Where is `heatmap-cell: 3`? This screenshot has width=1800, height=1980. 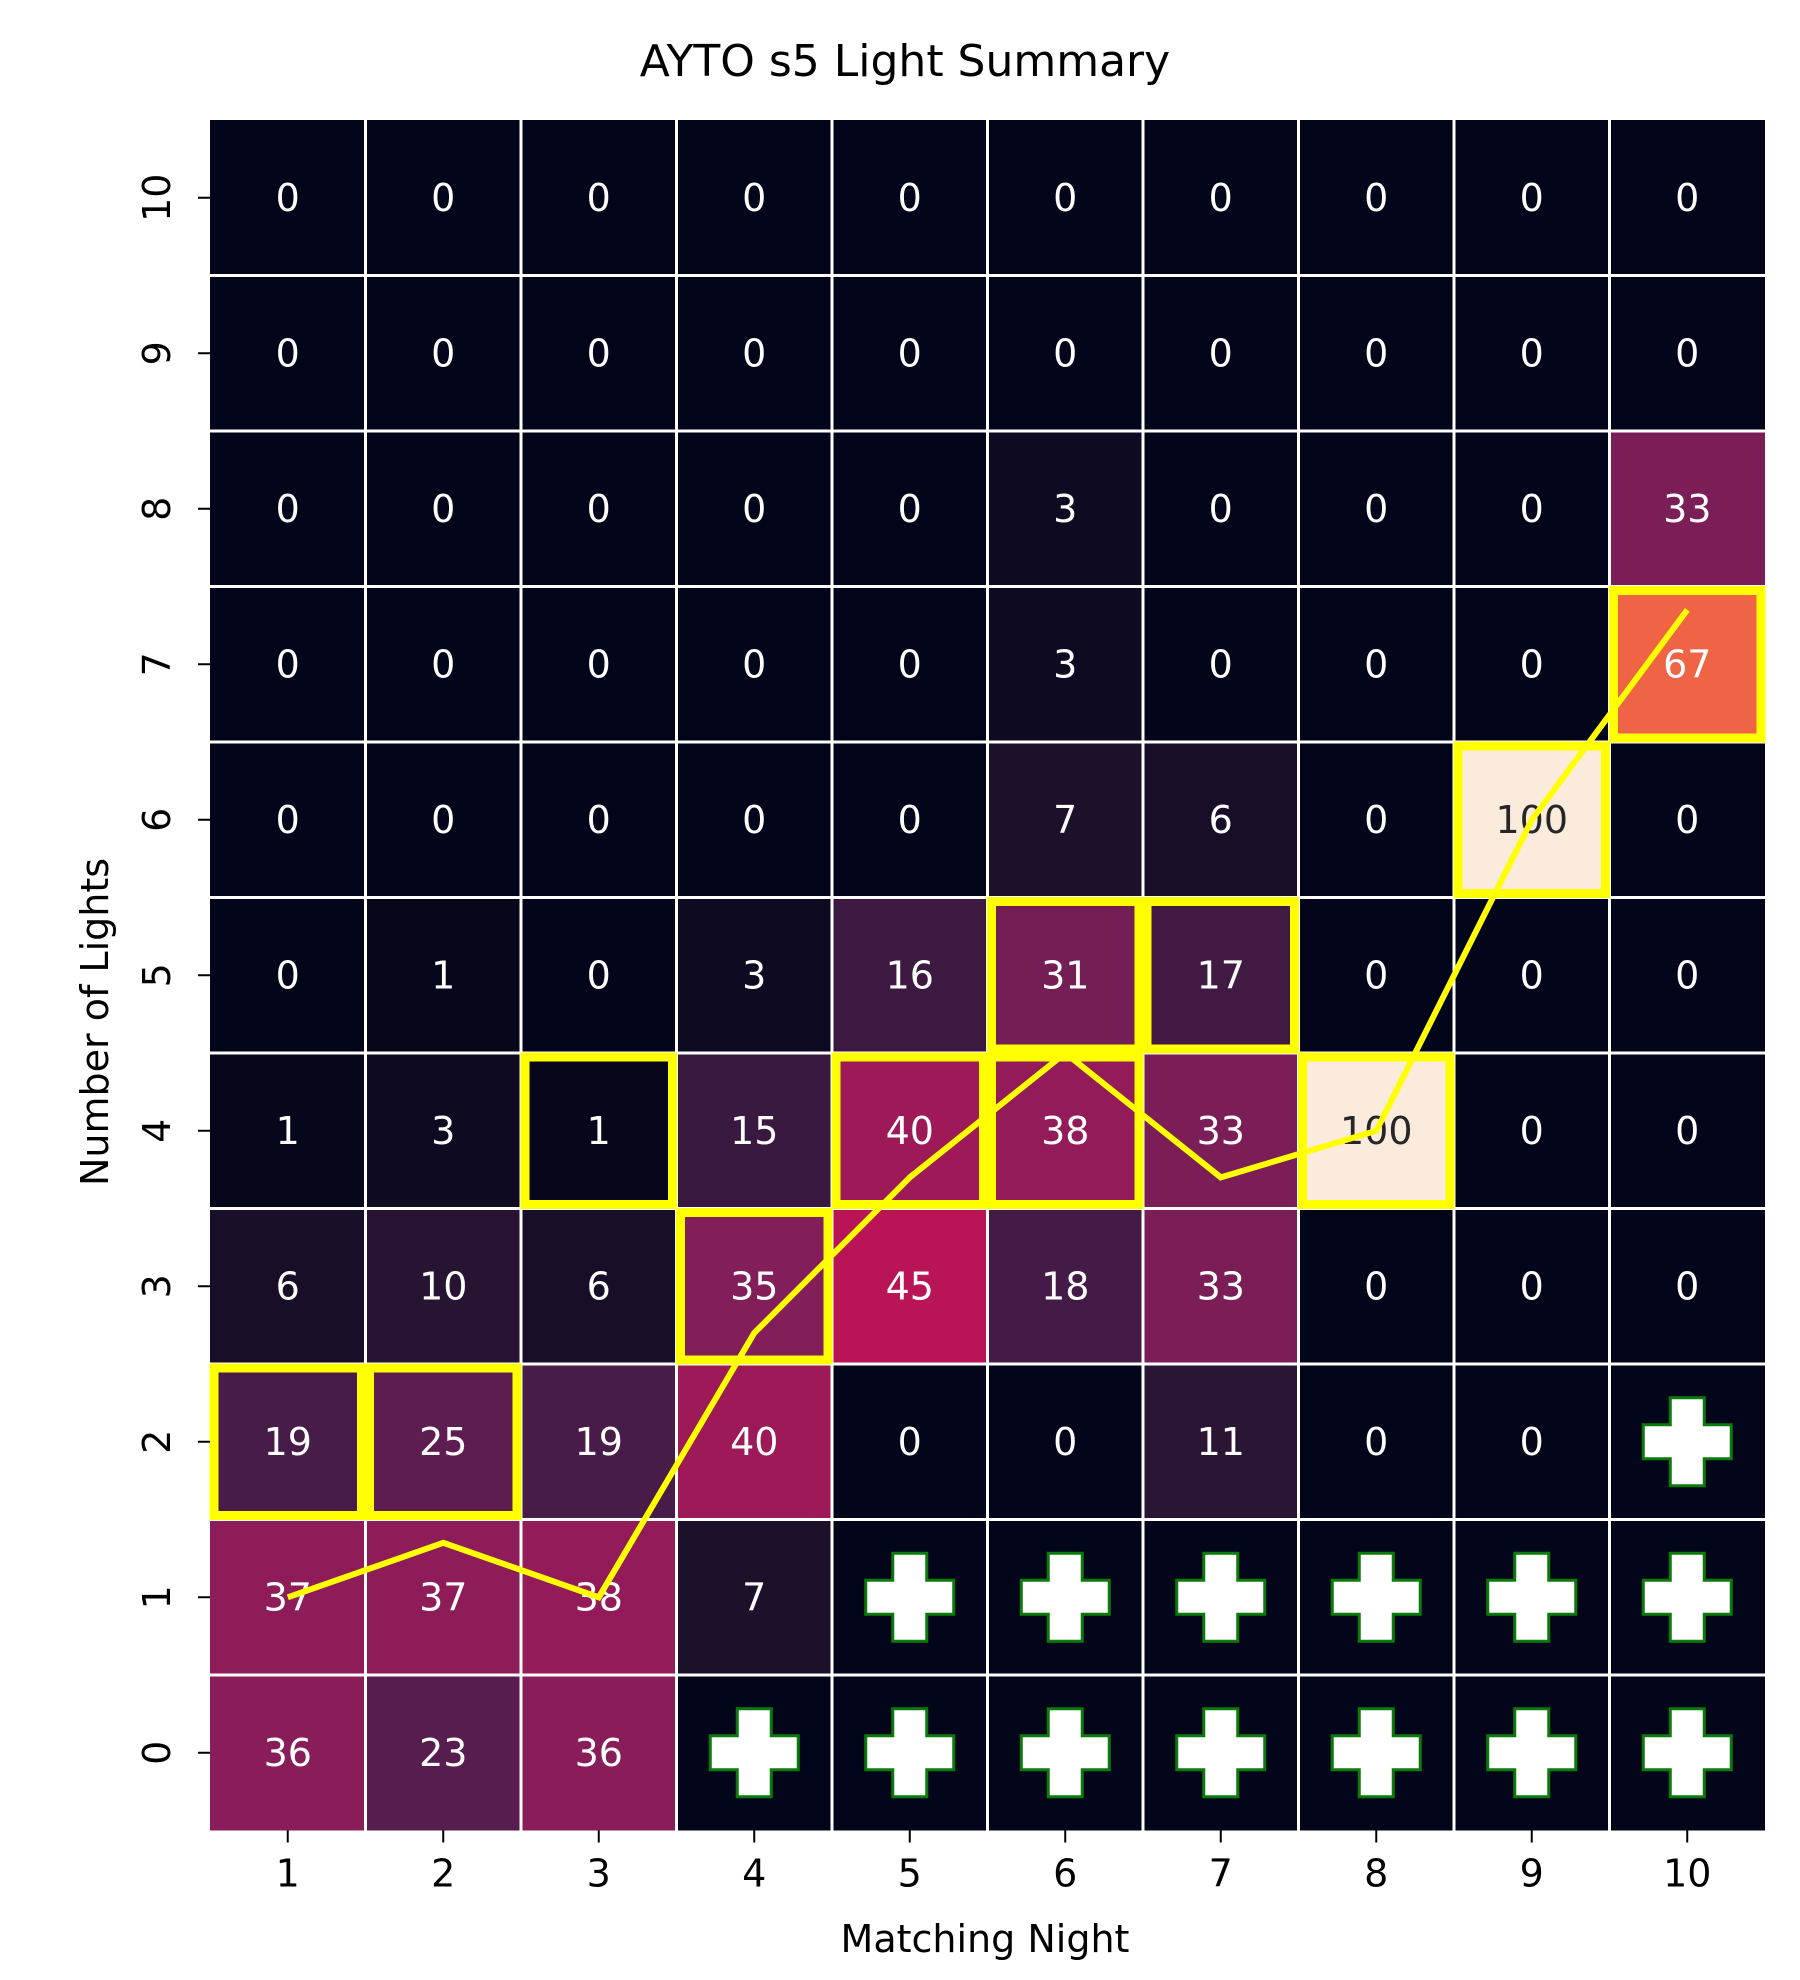 heatmap-cell: 3 is located at coordinates (754, 975).